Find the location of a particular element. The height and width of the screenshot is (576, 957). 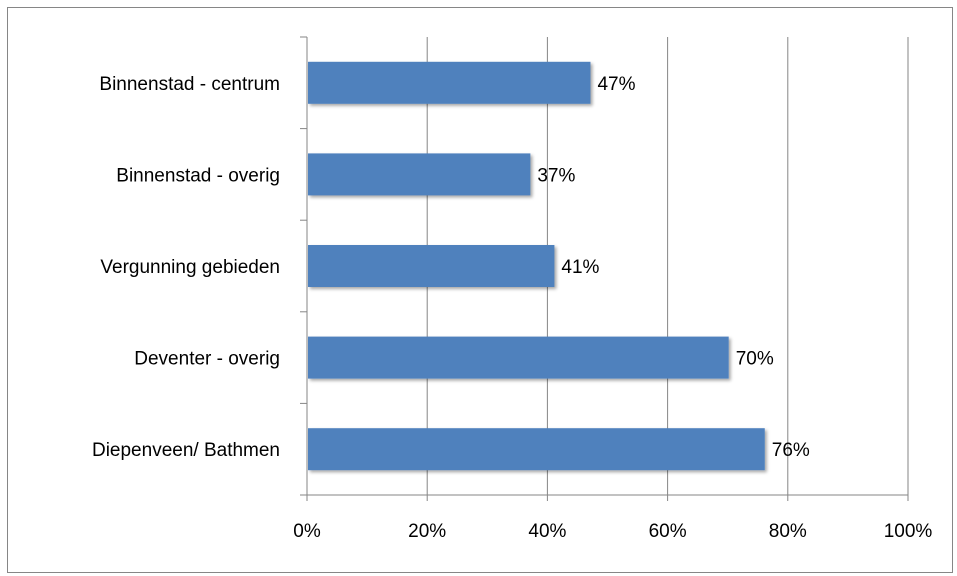

data-label: 41% is located at coordinates (580, 267).